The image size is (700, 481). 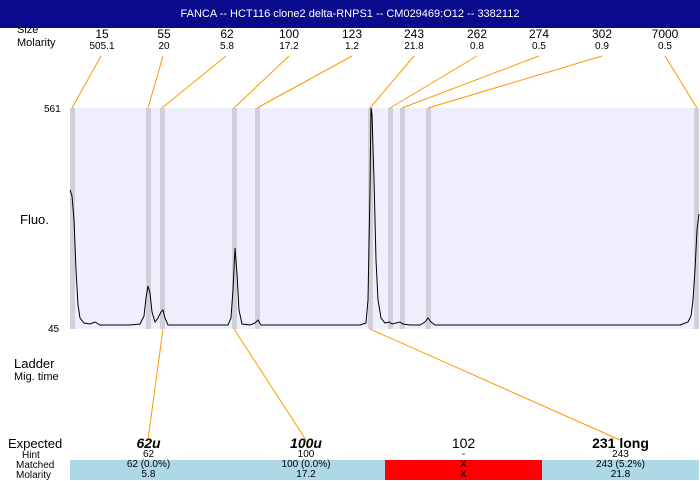 I want to click on peak-molarity: 21.8, so click(x=414, y=46).